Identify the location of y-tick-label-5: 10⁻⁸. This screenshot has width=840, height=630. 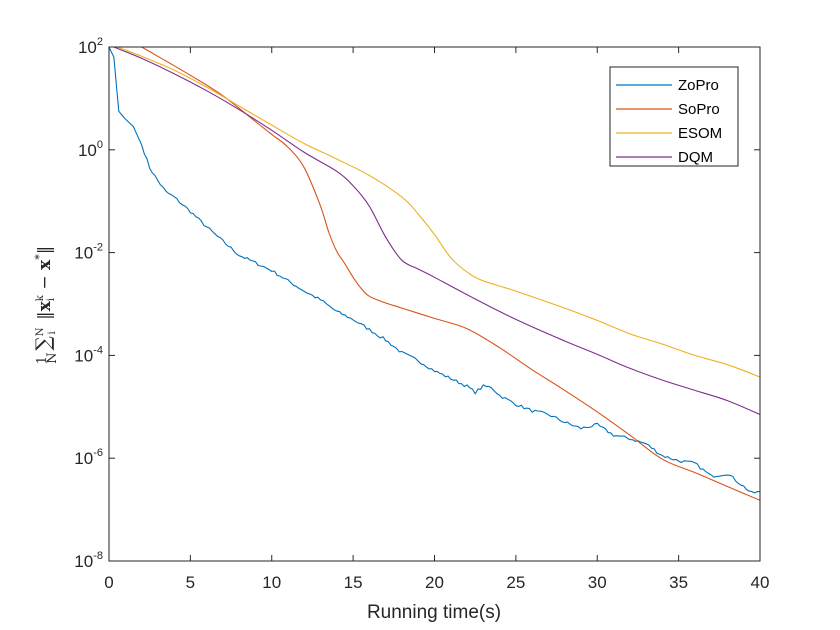
(88, 560).